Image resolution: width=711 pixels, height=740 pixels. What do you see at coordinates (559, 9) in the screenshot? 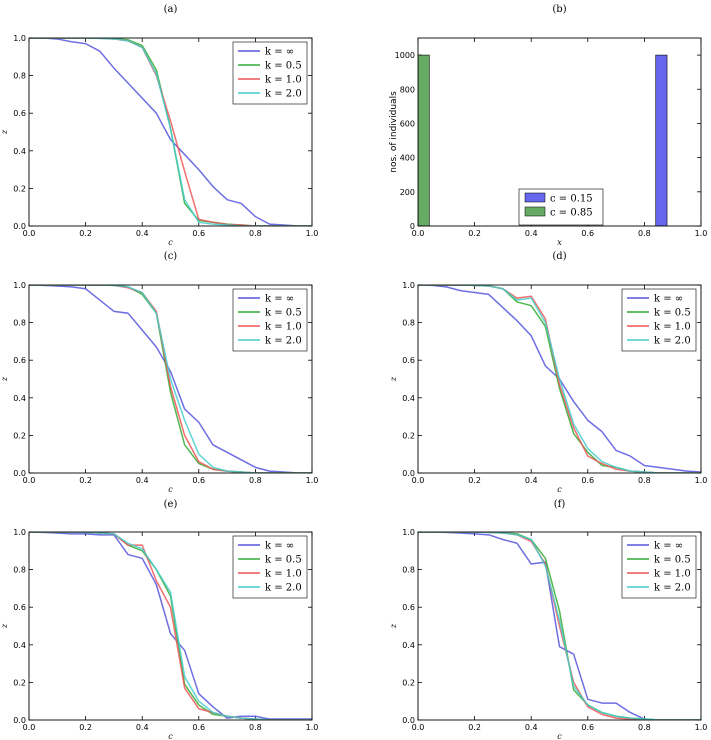
I see `panel-title: (b)` at bounding box center [559, 9].